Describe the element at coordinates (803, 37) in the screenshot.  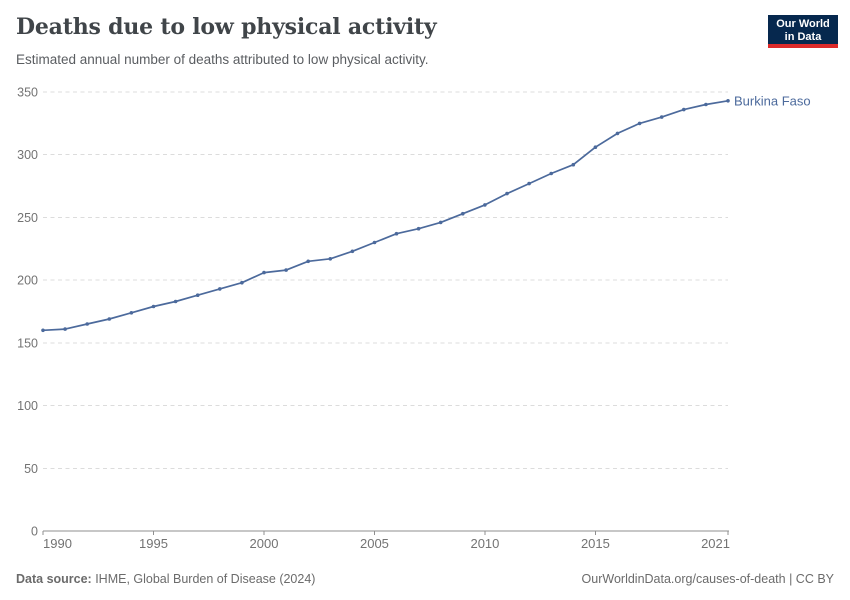
I see `owid-logo-line2: in Data` at that location.